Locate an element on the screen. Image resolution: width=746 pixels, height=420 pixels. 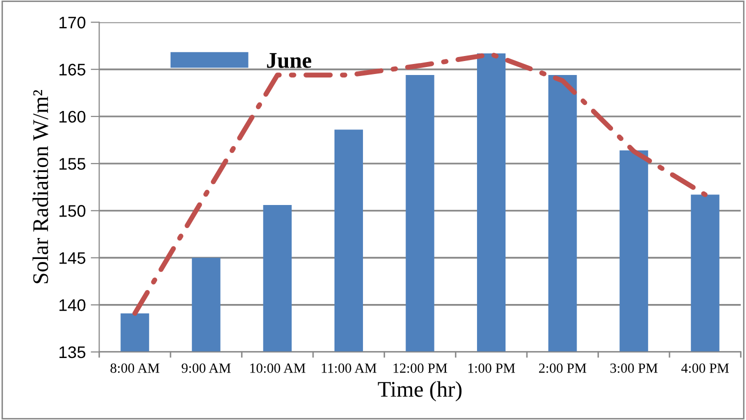
y-tick-label: 160 is located at coordinates (72, 116).